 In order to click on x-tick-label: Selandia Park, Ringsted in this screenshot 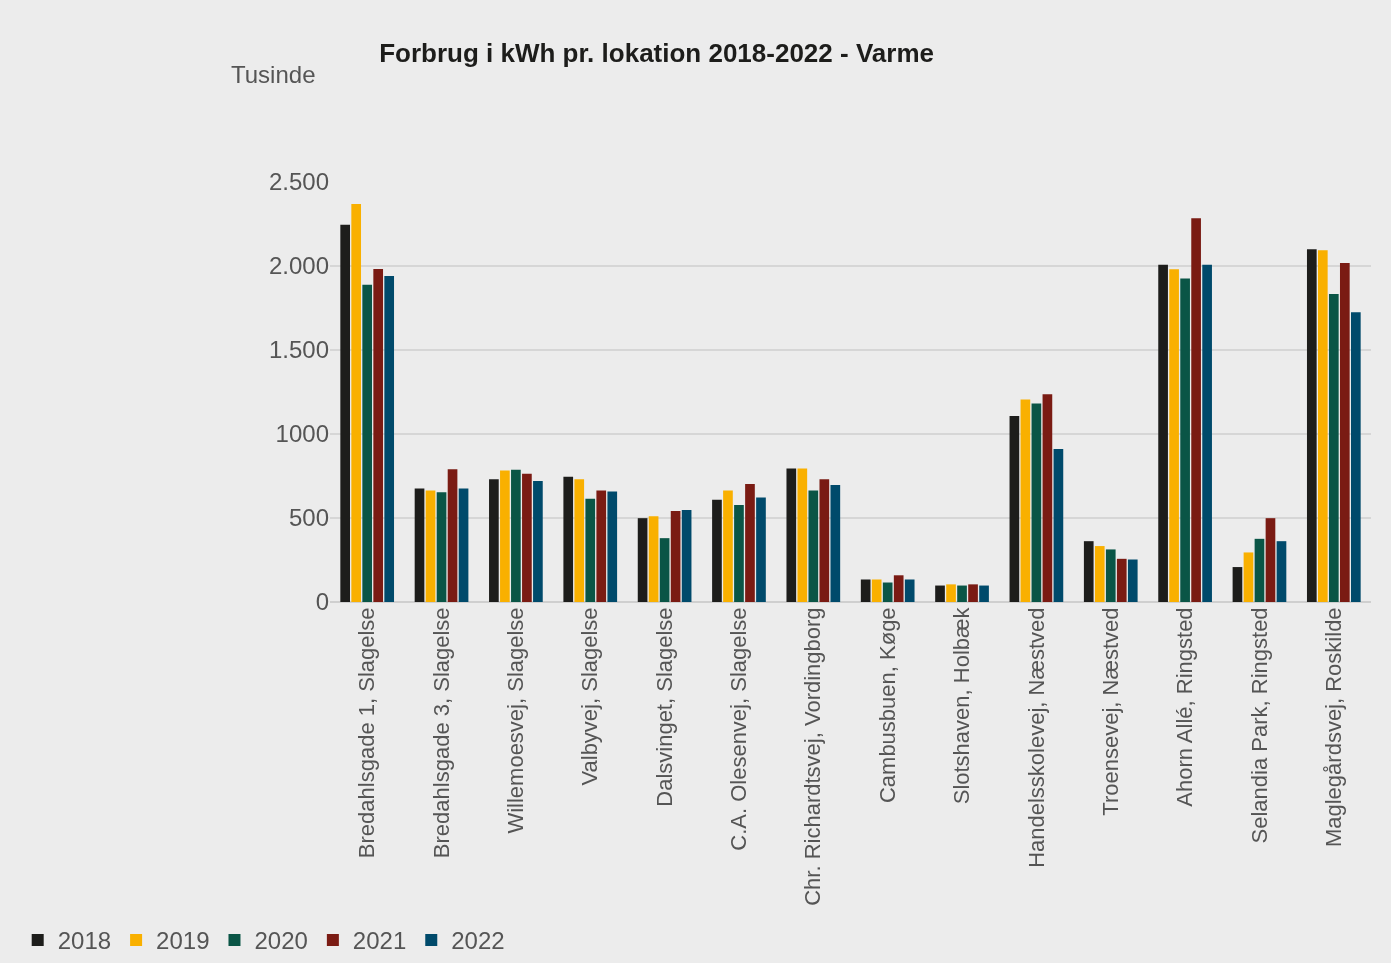, I will do `click(1259, 725)`.